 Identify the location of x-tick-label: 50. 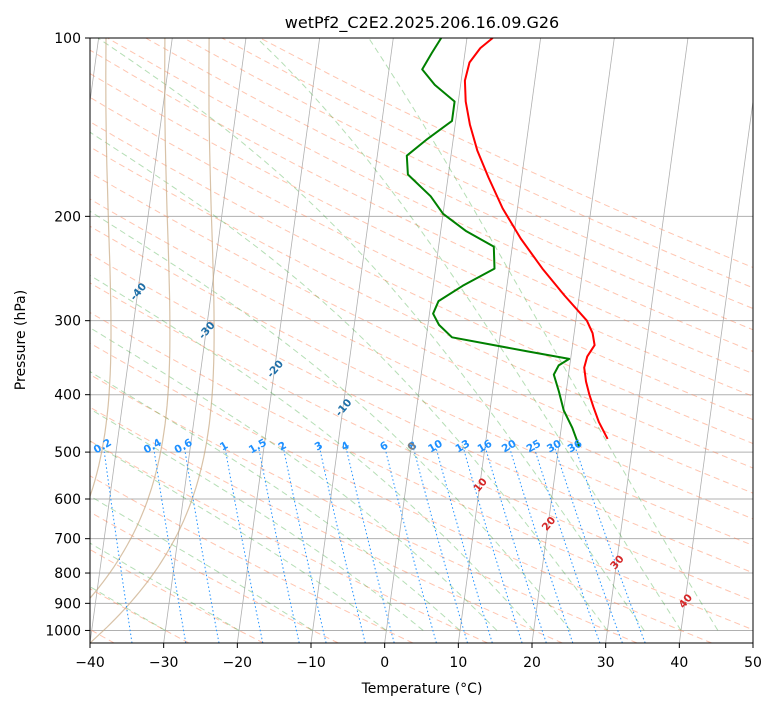
(753, 663).